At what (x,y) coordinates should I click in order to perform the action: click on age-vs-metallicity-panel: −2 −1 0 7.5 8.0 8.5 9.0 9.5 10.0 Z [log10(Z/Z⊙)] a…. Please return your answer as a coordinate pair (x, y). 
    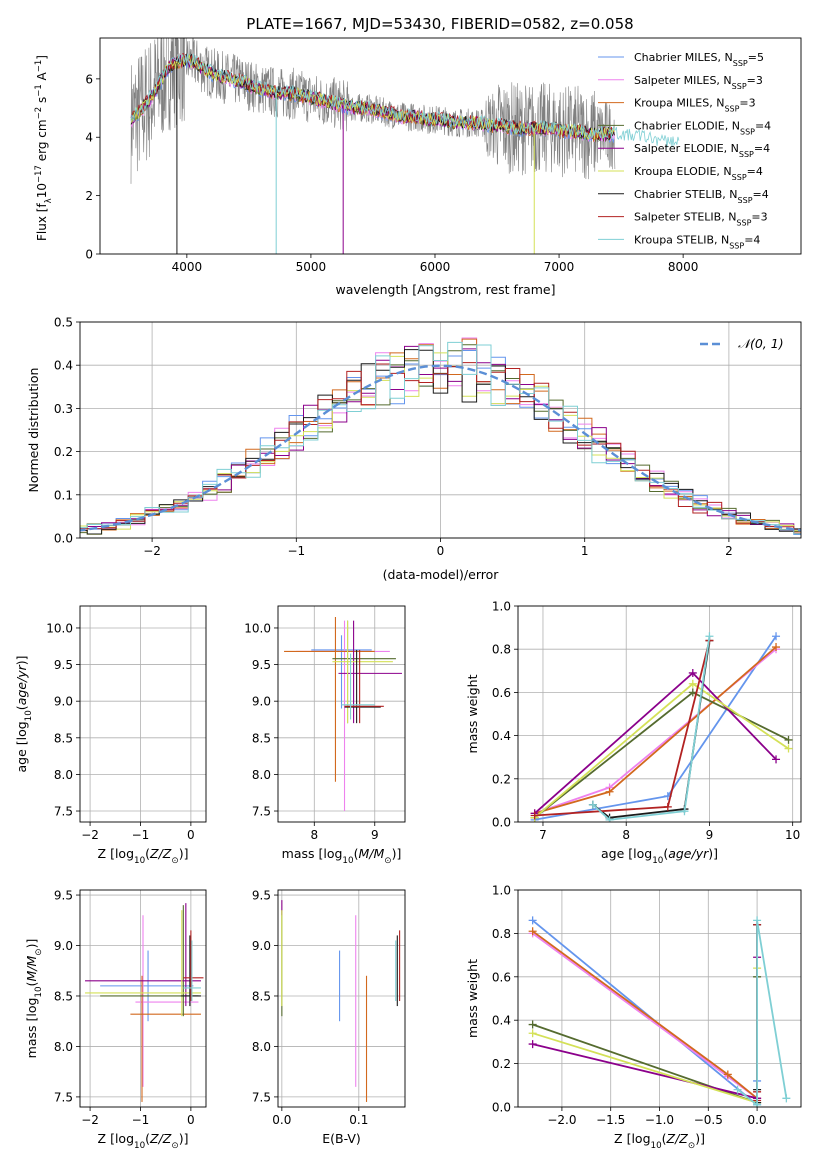
    Looking at the image, I should click on (110, 735).